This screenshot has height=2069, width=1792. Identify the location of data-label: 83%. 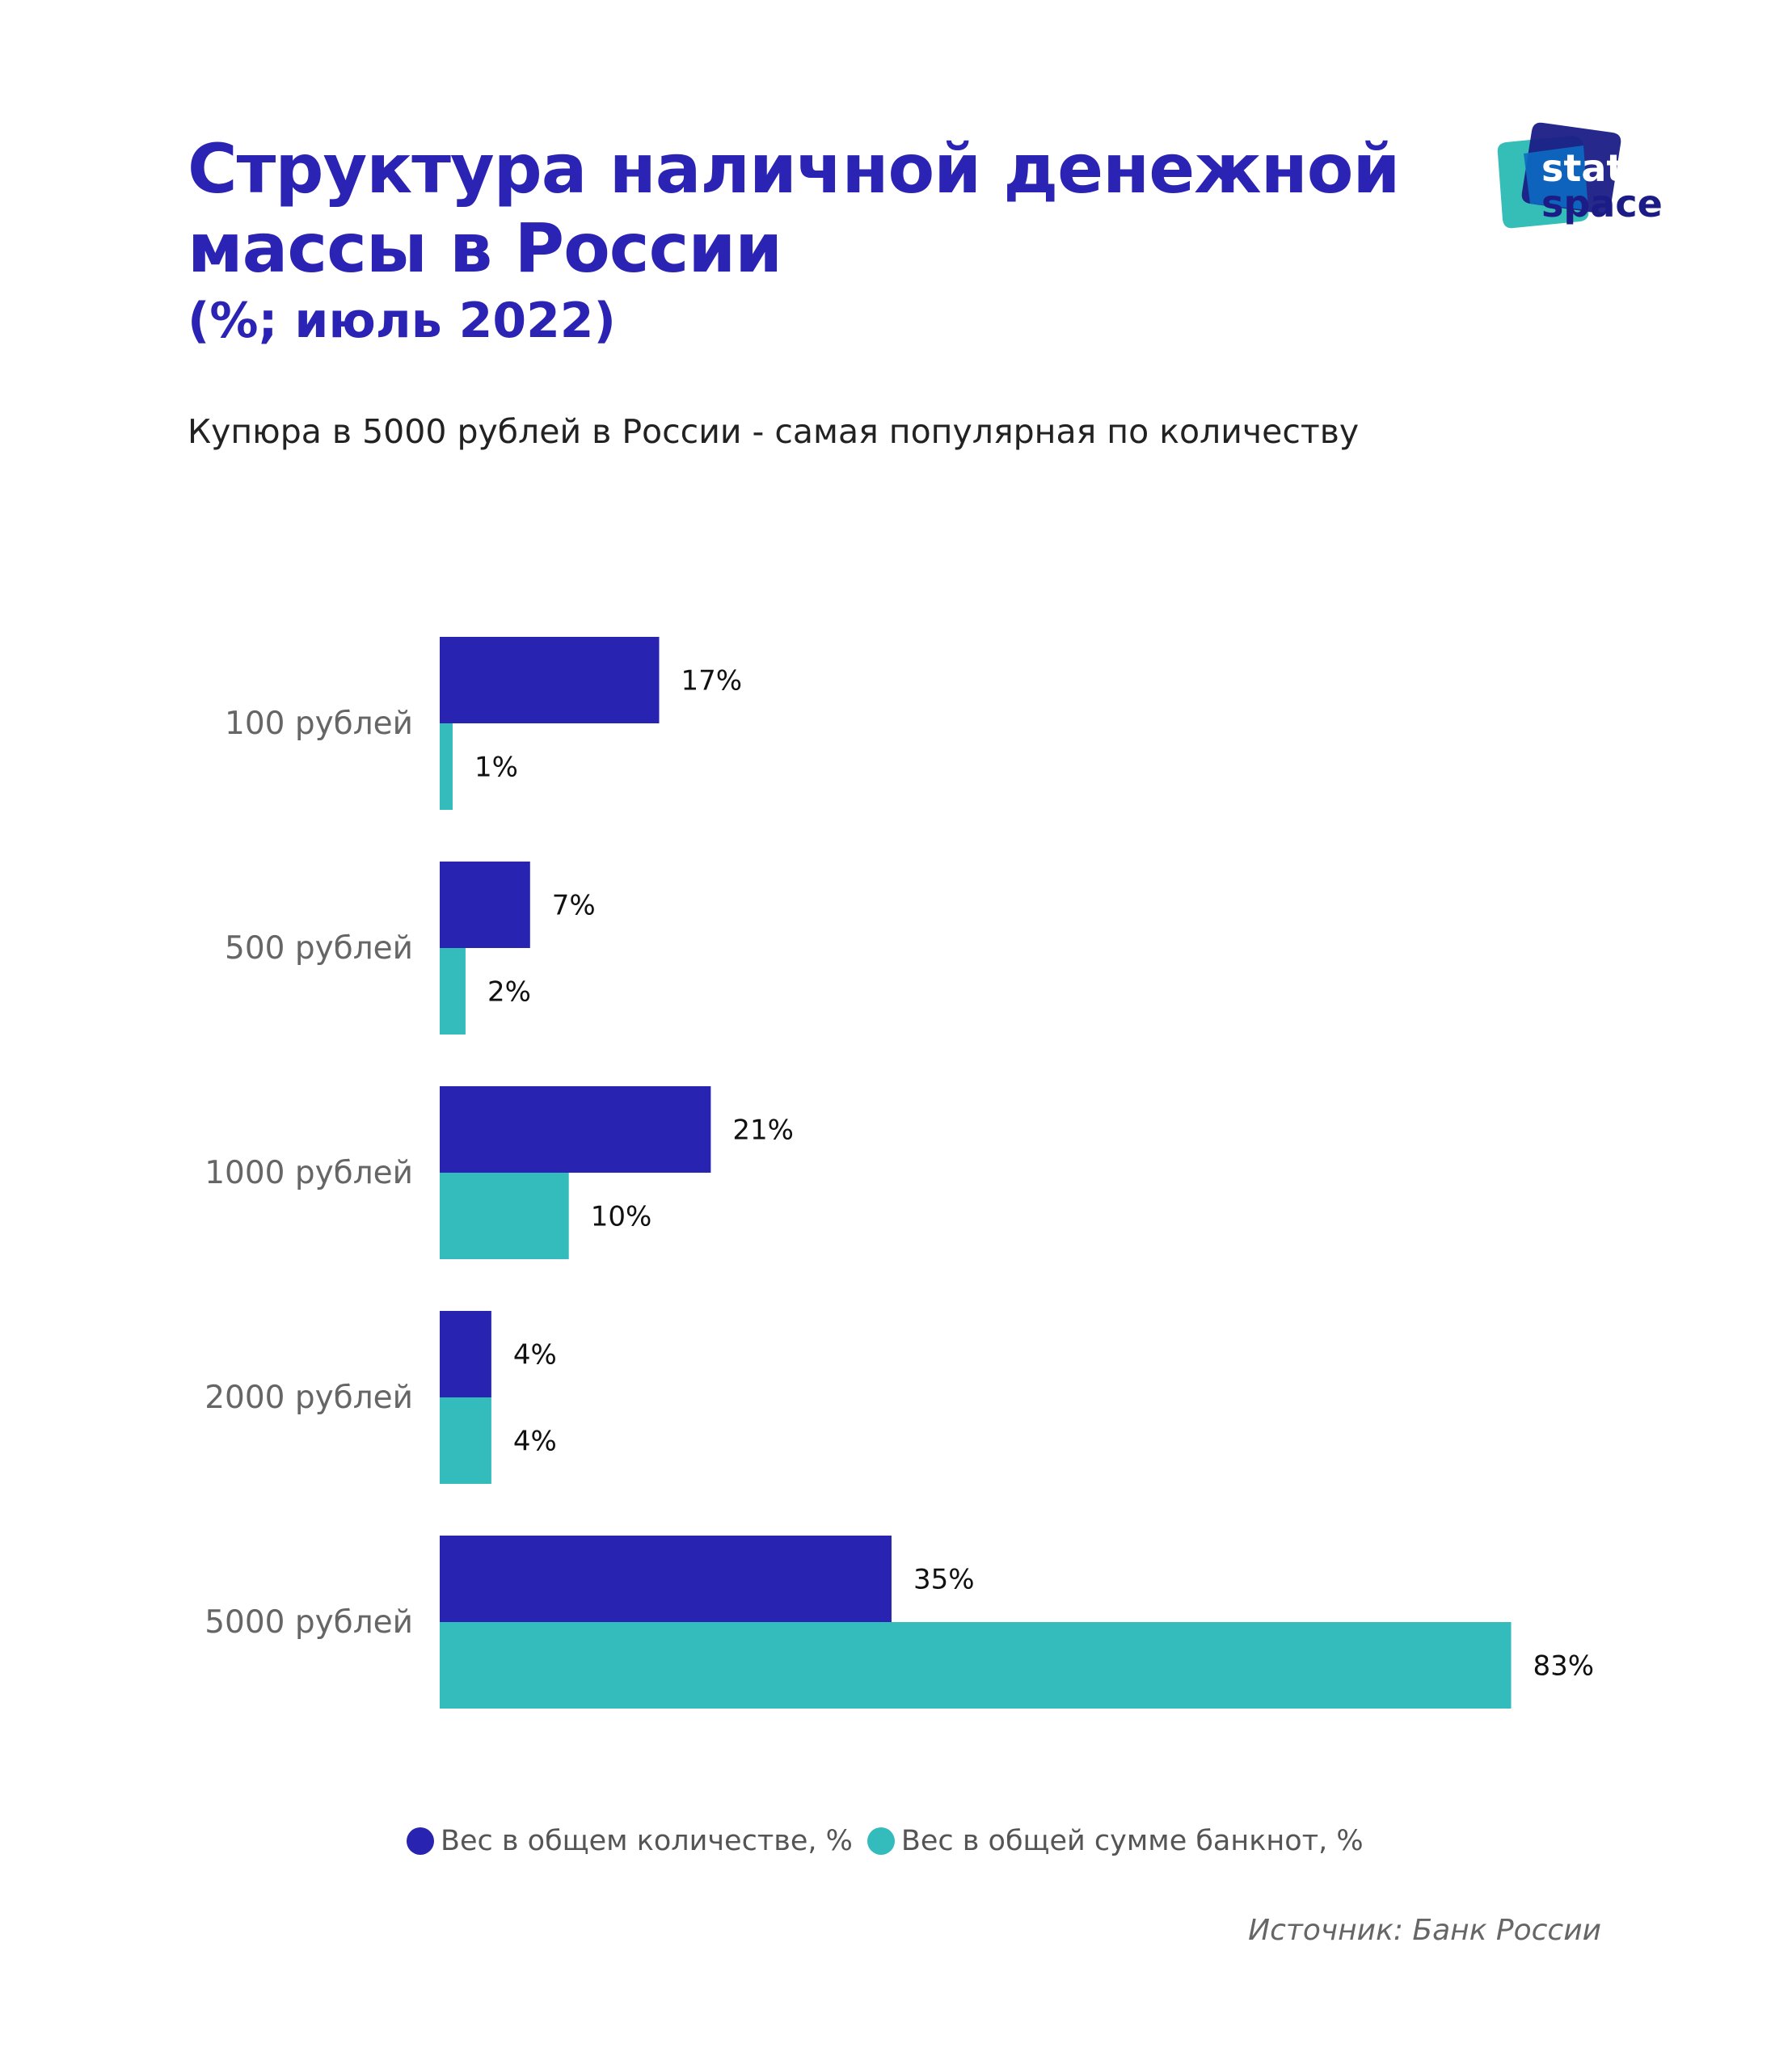
(1564, 1666).